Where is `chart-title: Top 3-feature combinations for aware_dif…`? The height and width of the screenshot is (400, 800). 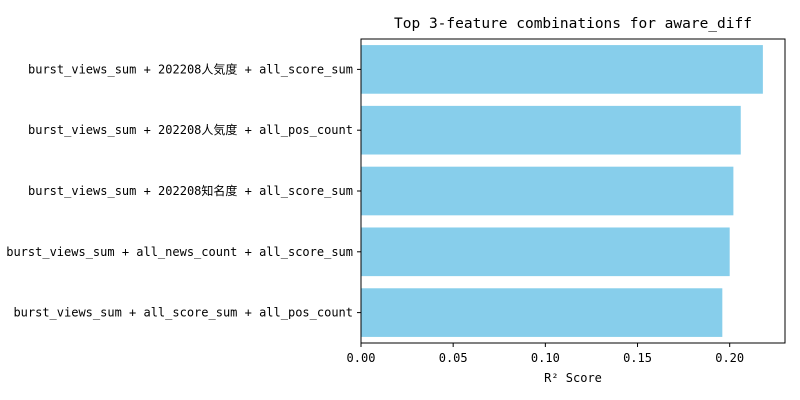
chart-title: Top 3-feature combinations for aware_dif… is located at coordinates (573, 24).